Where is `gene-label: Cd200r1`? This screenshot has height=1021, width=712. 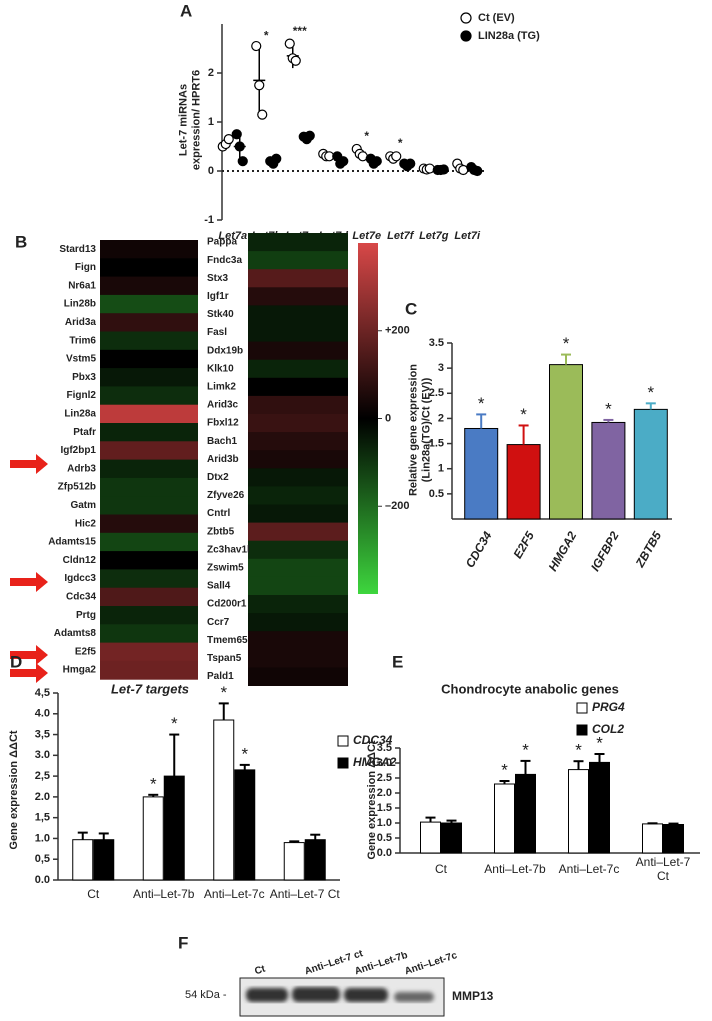
gene-label: Cd200r1 is located at coordinates (227, 604).